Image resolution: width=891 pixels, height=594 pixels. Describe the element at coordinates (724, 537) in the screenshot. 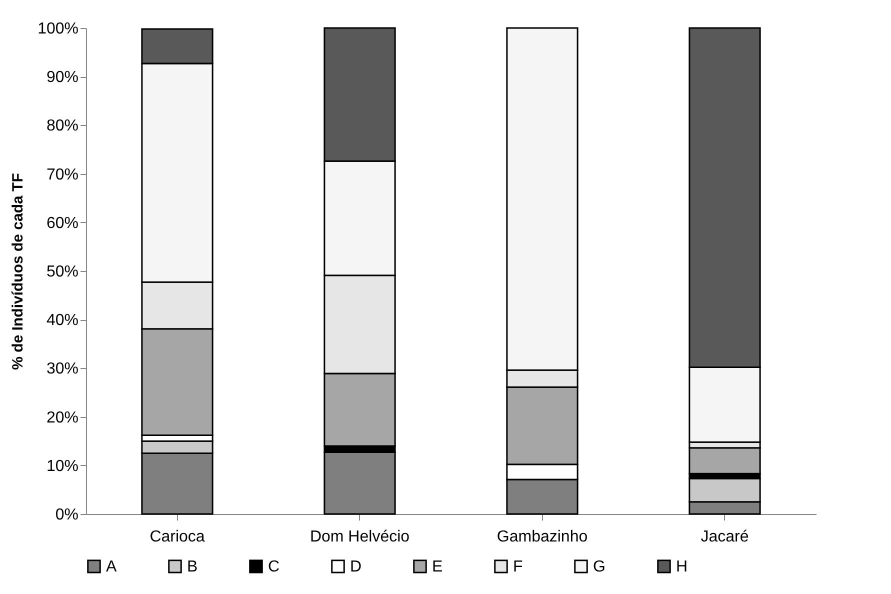

I see `x-tick-label: Jacaré` at that location.